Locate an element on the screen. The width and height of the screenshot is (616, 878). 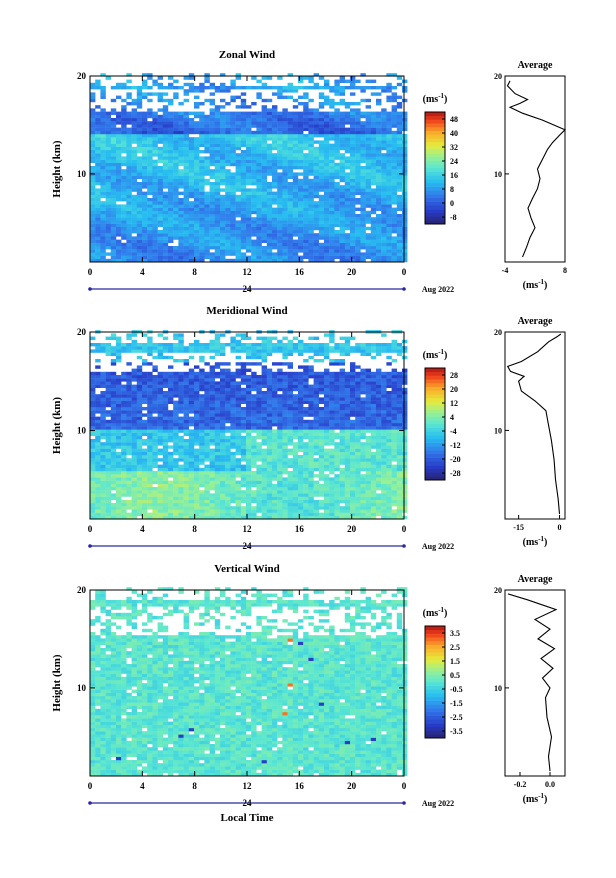
date-bar-end is located at coordinates (404, 289).